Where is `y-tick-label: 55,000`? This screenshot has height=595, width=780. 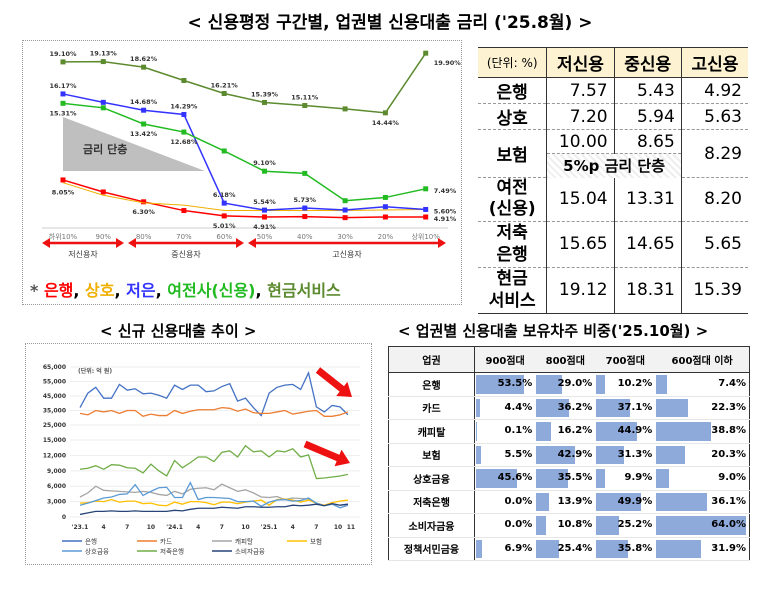 y-tick-label: 55,000 is located at coordinates (54, 382).